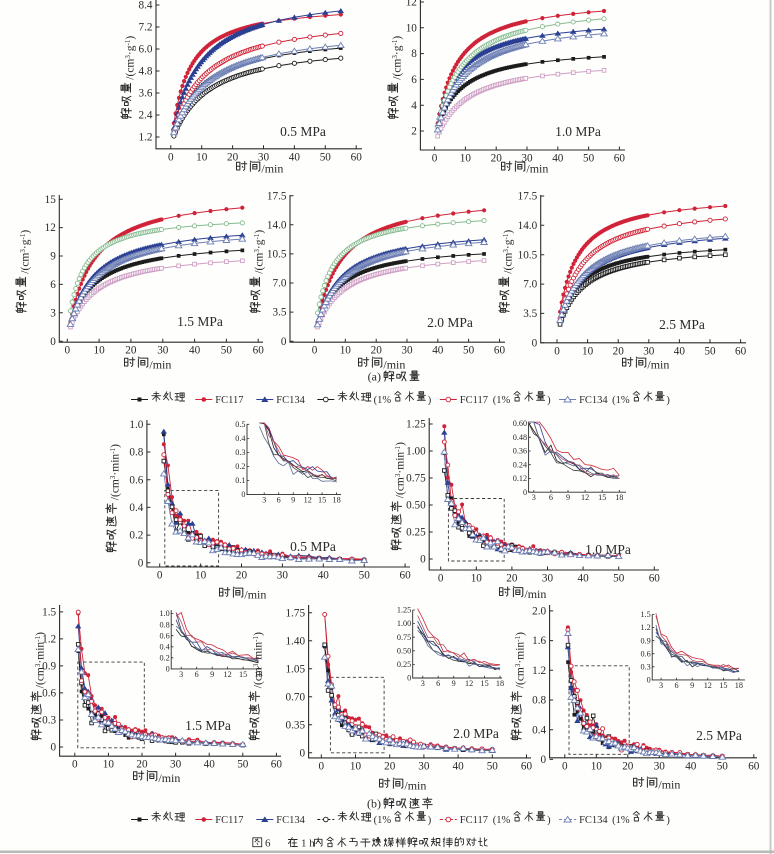  Describe the element at coordinates (677, 685) in the screenshot. I see `svg-text: 6` at that location.